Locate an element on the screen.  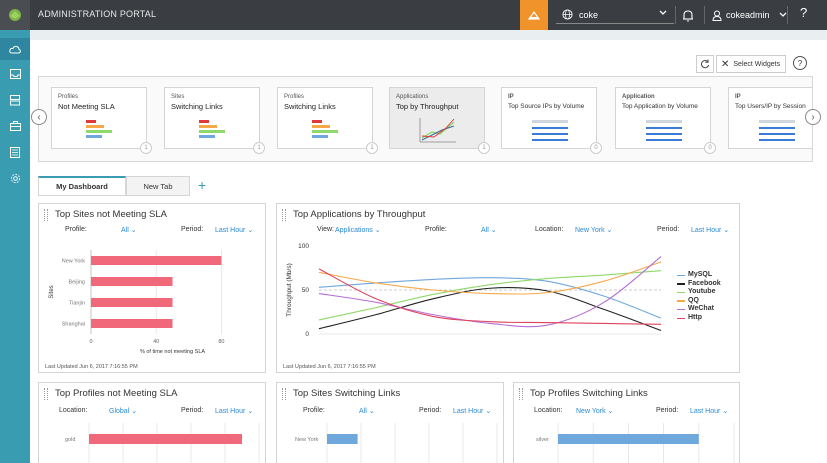
x-tick-label: 80 is located at coordinates (221, 342).